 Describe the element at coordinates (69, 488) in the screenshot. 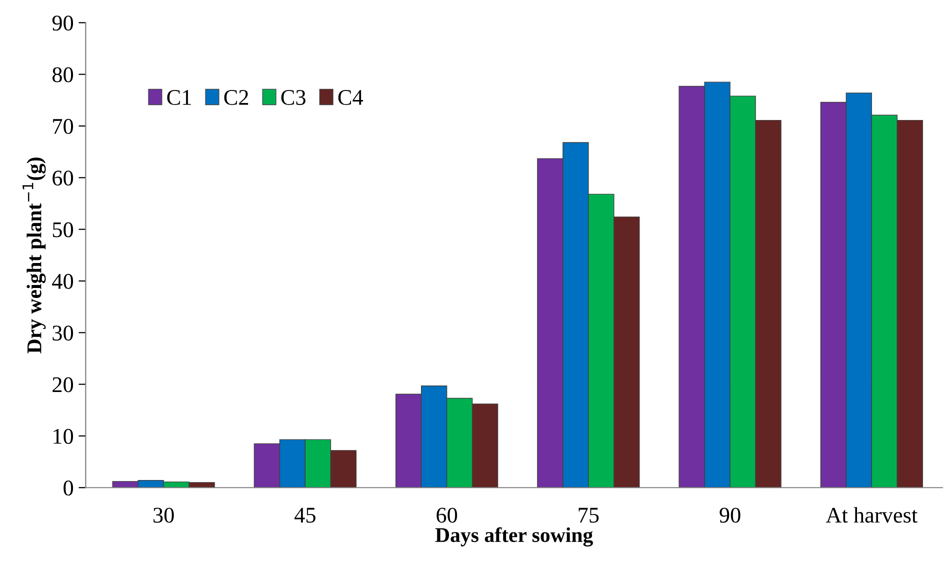

I see `y-tick-label: 0` at that location.